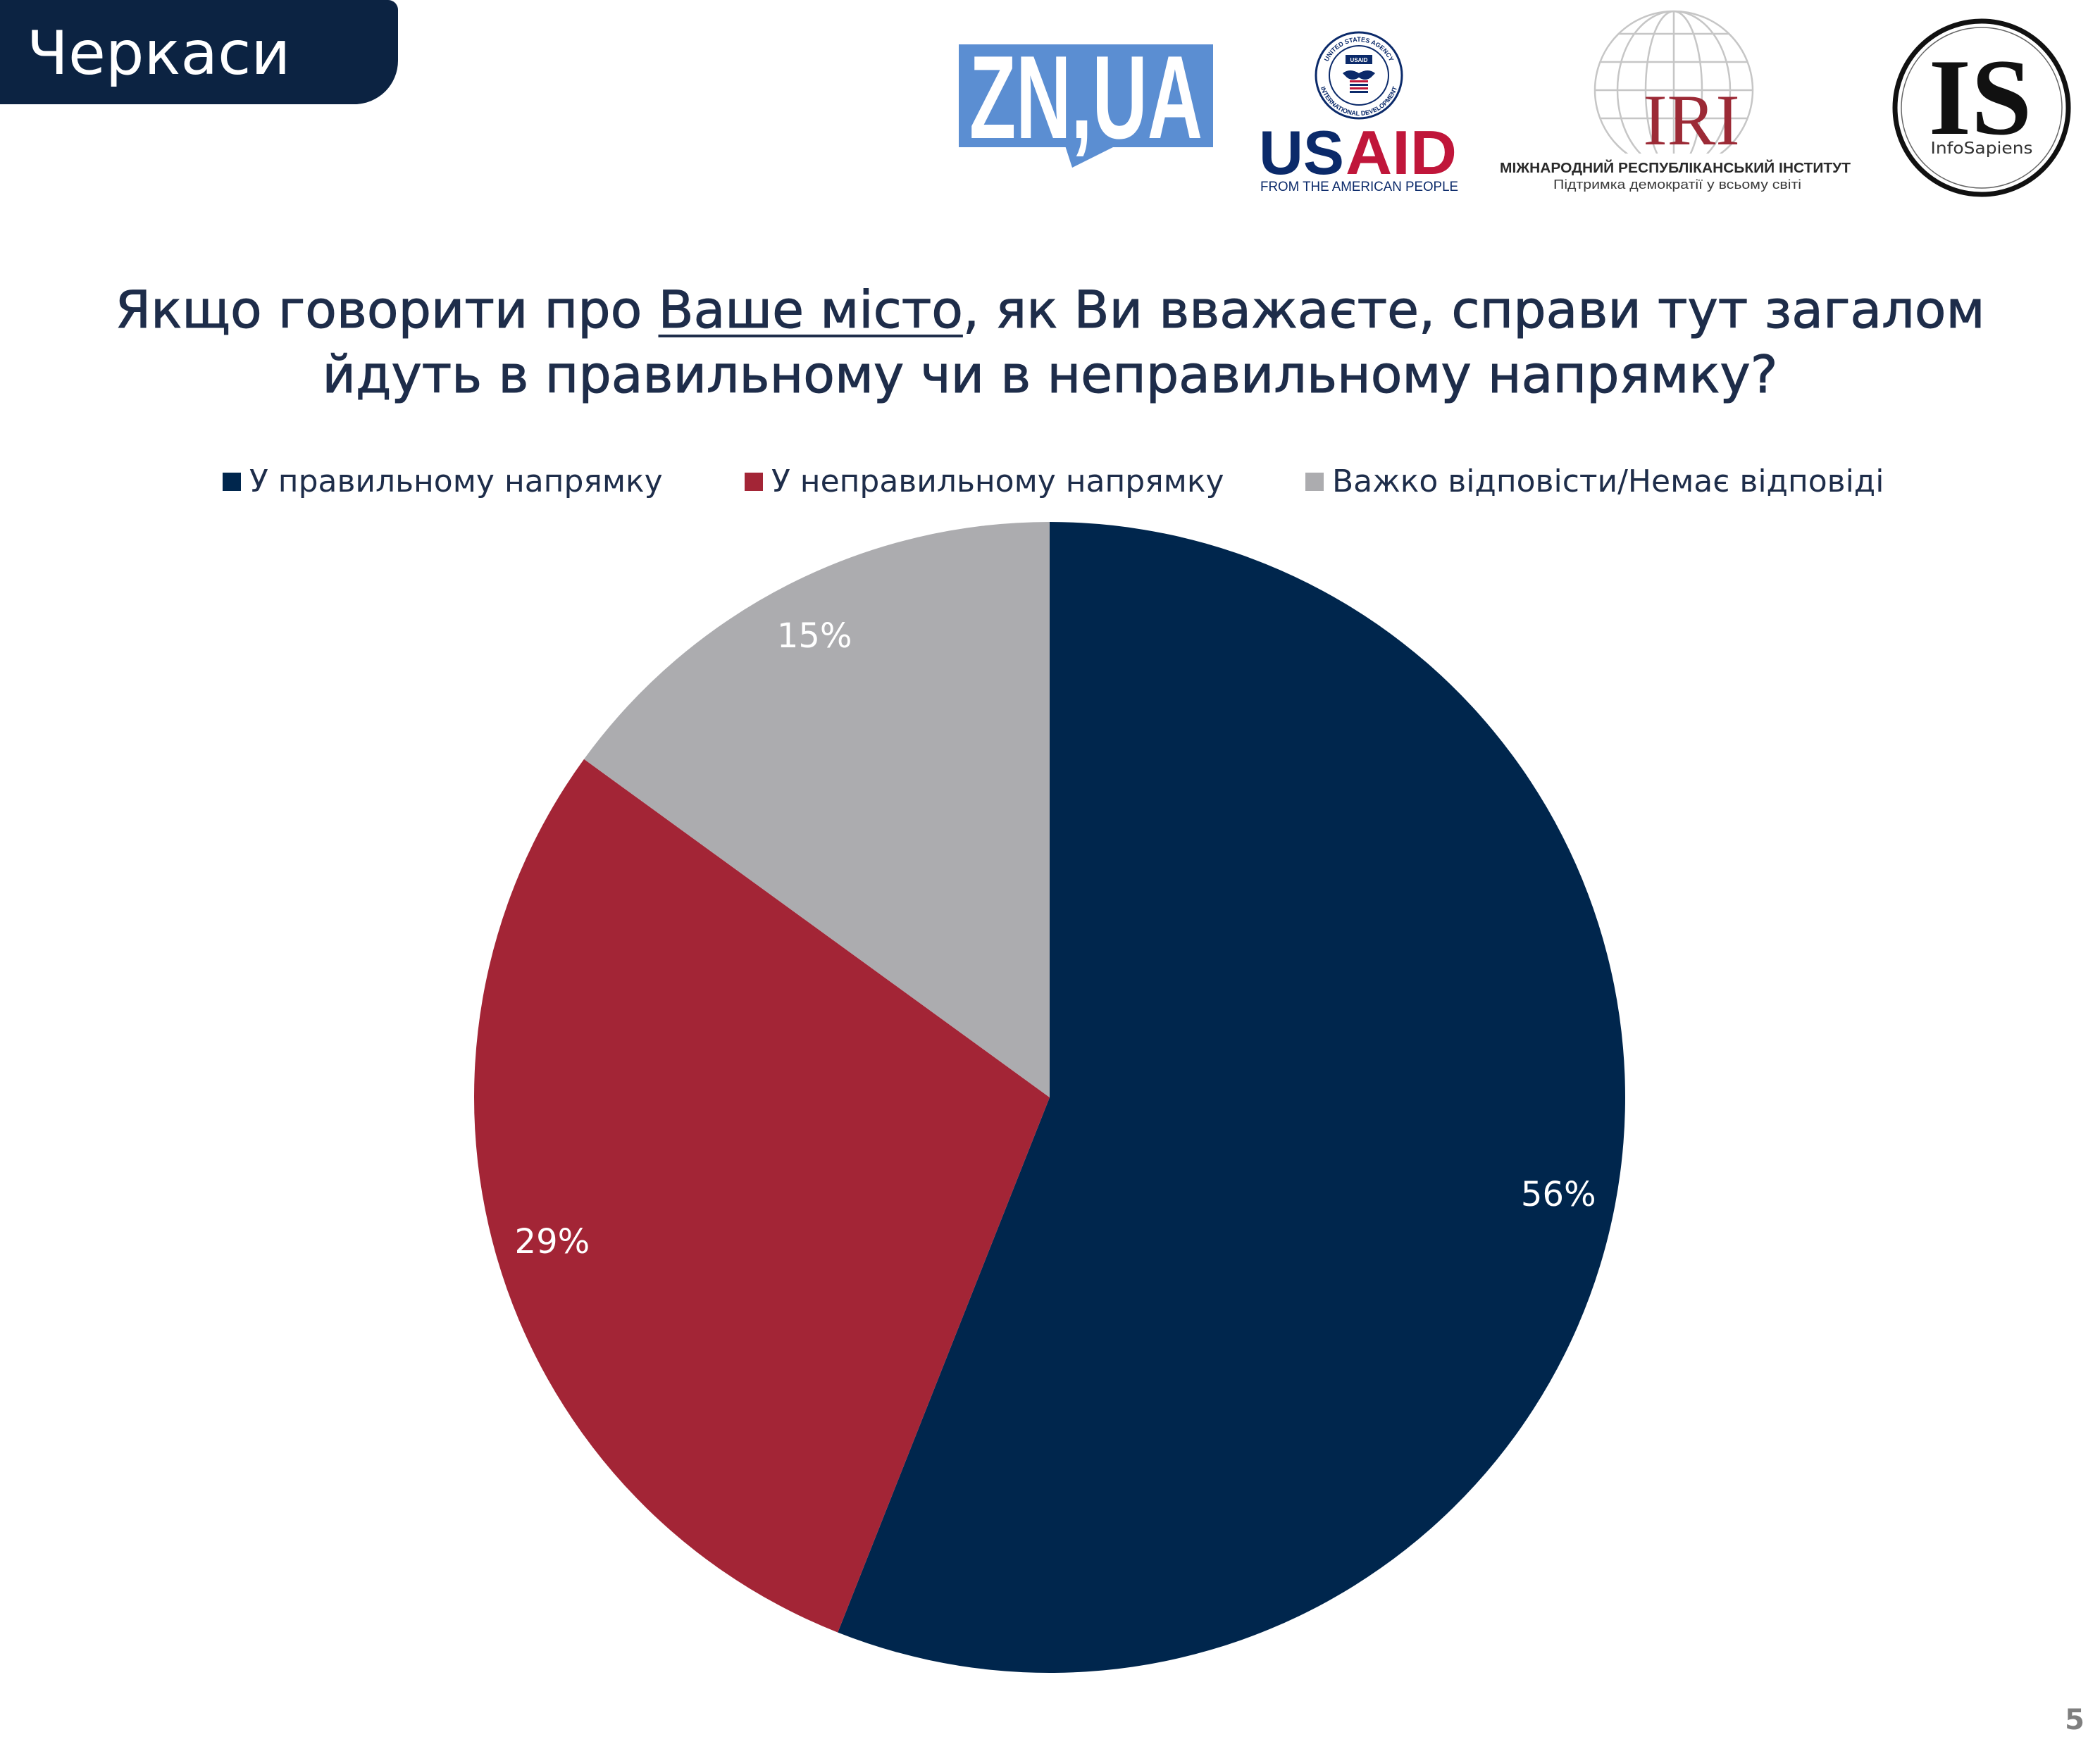 The image size is (2100, 1744). Describe the element at coordinates (1302, 152) in the screenshot. I see `usaid-wordmark-us: US` at that location.